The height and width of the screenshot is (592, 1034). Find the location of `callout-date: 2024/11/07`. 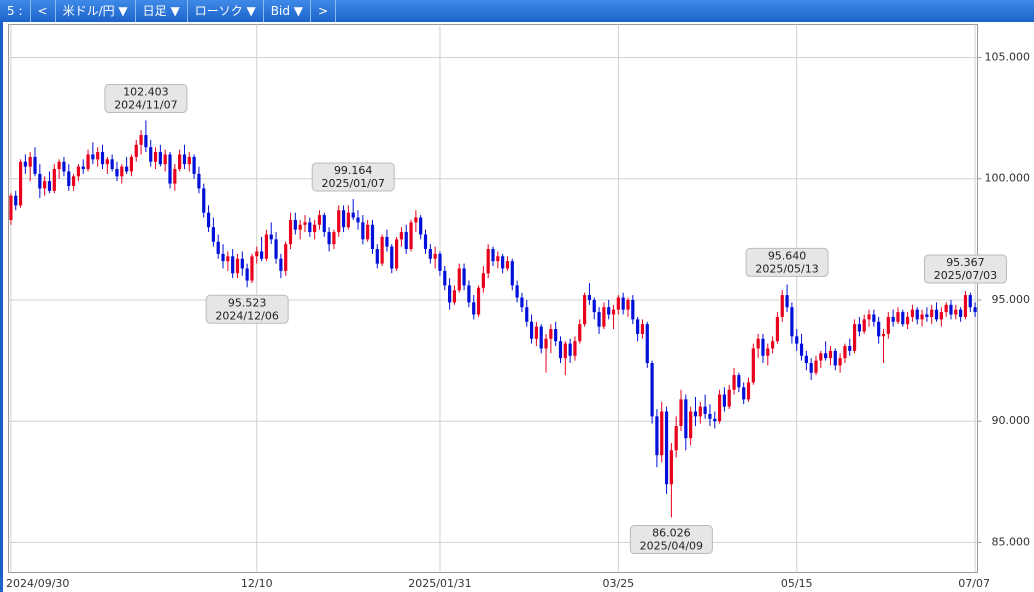

callout-date: 2024/11/07 is located at coordinates (145, 104).